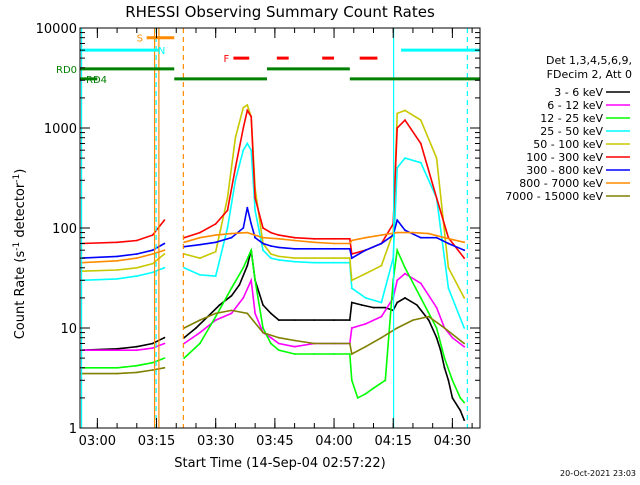 This screenshot has width=640, height=485. What do you see at coordinates (575, 105) in the screenshot?
I see `legend-label-1: 6 - 12 keV` at bounding box center [575, 105].